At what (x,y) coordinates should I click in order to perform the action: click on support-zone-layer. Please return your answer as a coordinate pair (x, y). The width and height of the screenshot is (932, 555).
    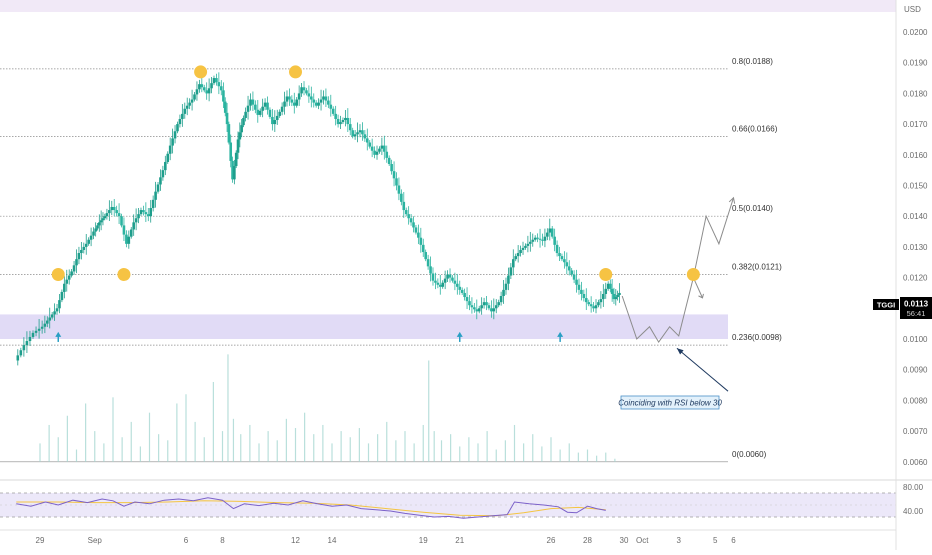
    Looking at the image, I should click on (364, 326).